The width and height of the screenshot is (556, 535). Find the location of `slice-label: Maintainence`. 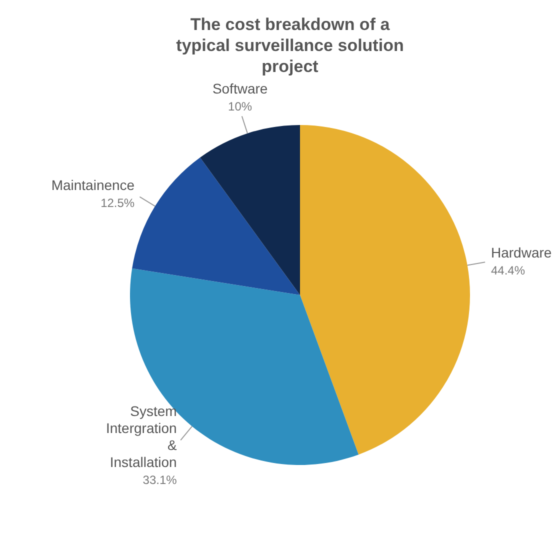

slice-label: Maintainence is located at coordinates (93, 185).